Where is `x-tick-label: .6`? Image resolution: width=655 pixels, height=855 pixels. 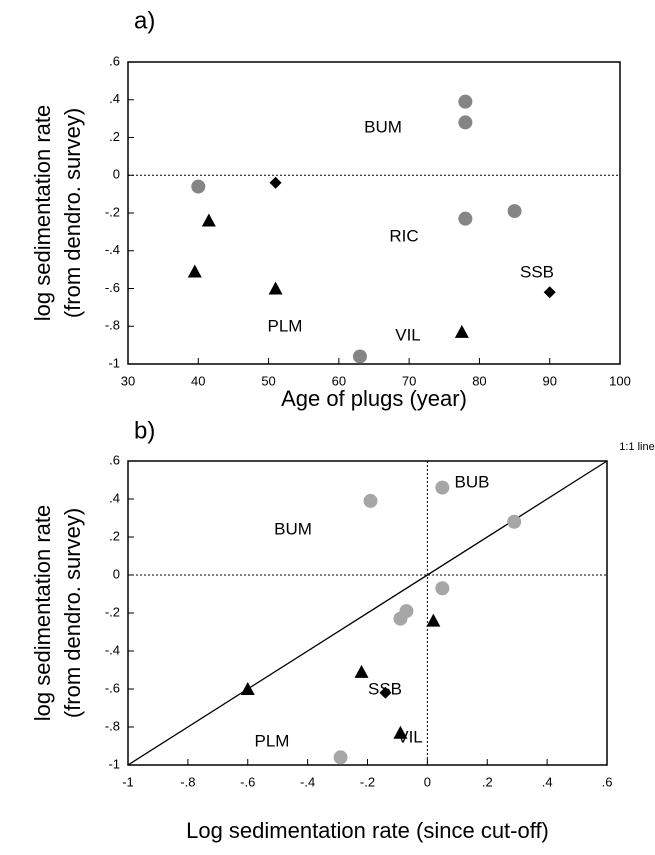 x-tick-label: .6 is located at coordinates (607, 781).